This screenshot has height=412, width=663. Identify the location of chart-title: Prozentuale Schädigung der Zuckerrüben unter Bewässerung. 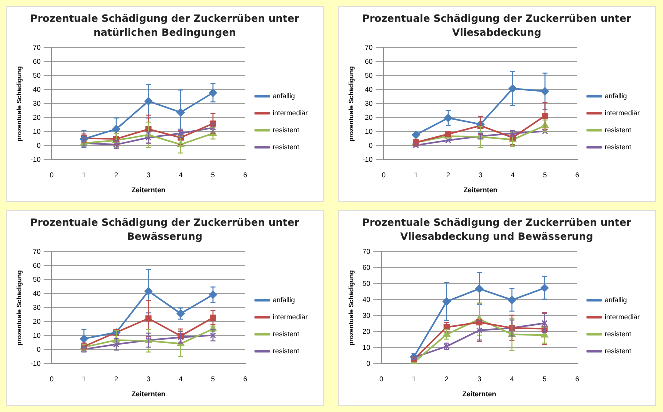
(165, 231).